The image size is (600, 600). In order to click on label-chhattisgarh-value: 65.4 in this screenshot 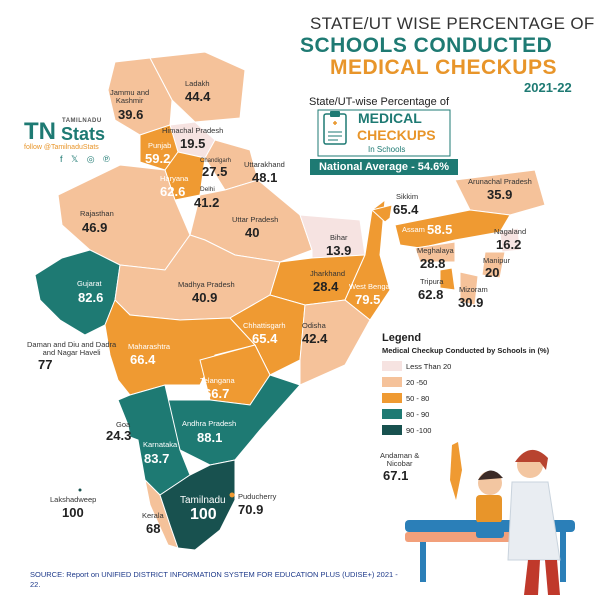, I will do `click(265, 338)`.